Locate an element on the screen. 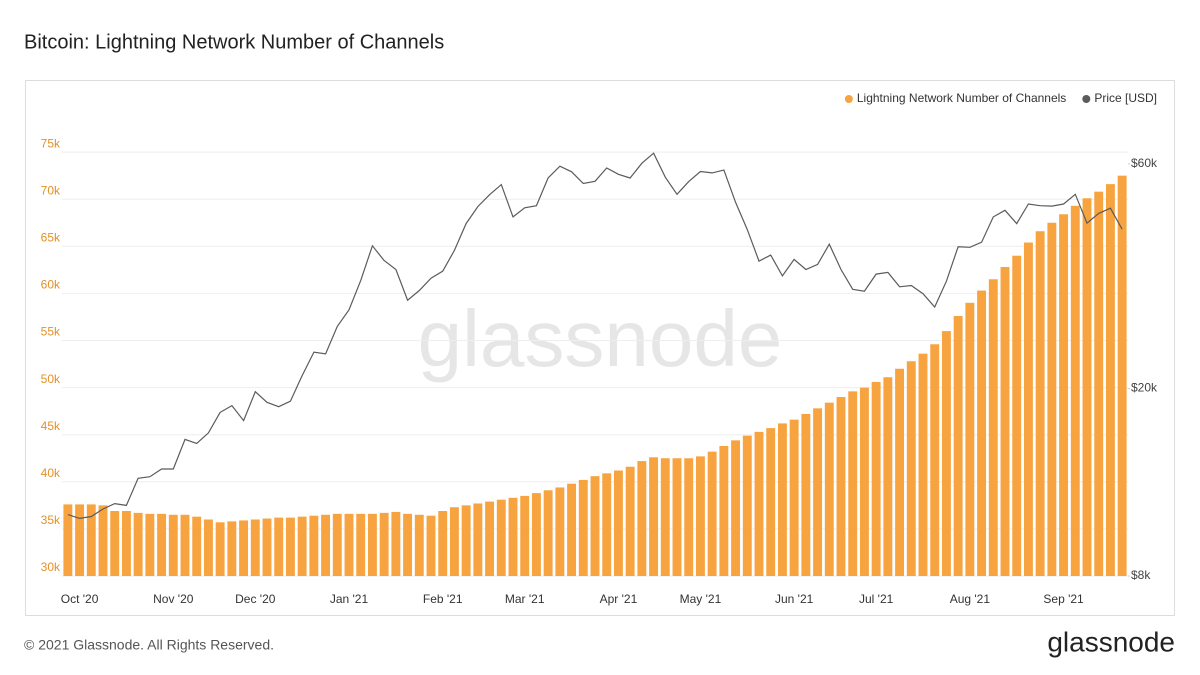 The width and height of the screenshot is (1200, 675). y2-tick-label: $8k is located at coordinates (1141, 575).